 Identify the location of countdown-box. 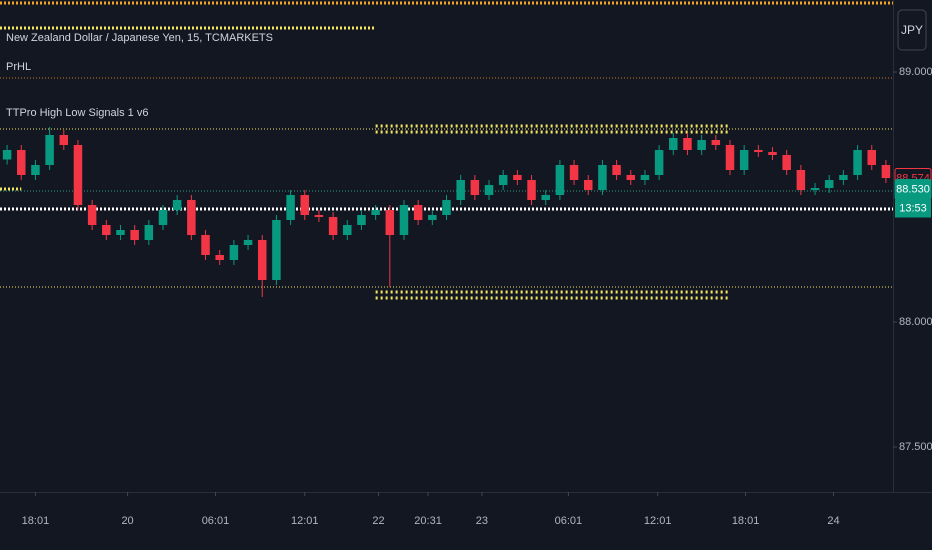
(913, 208).